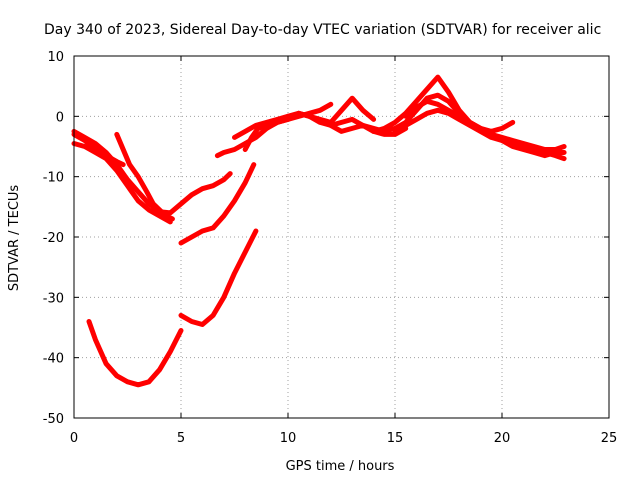 The height and width of the screenshot is (480, 640). Describe the element at coordinates (55, 57) in the screenshot. I see `y-tick-label: 10` at that location.